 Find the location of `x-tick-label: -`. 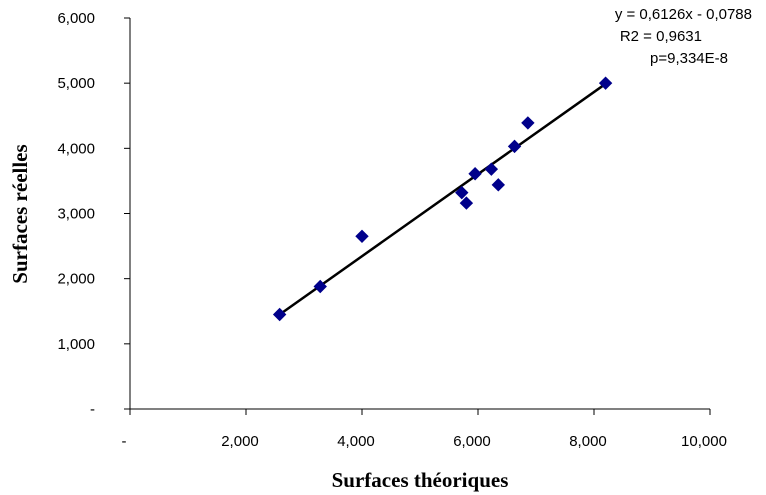

x-tick-label: - is located at coordinates (124, 441).